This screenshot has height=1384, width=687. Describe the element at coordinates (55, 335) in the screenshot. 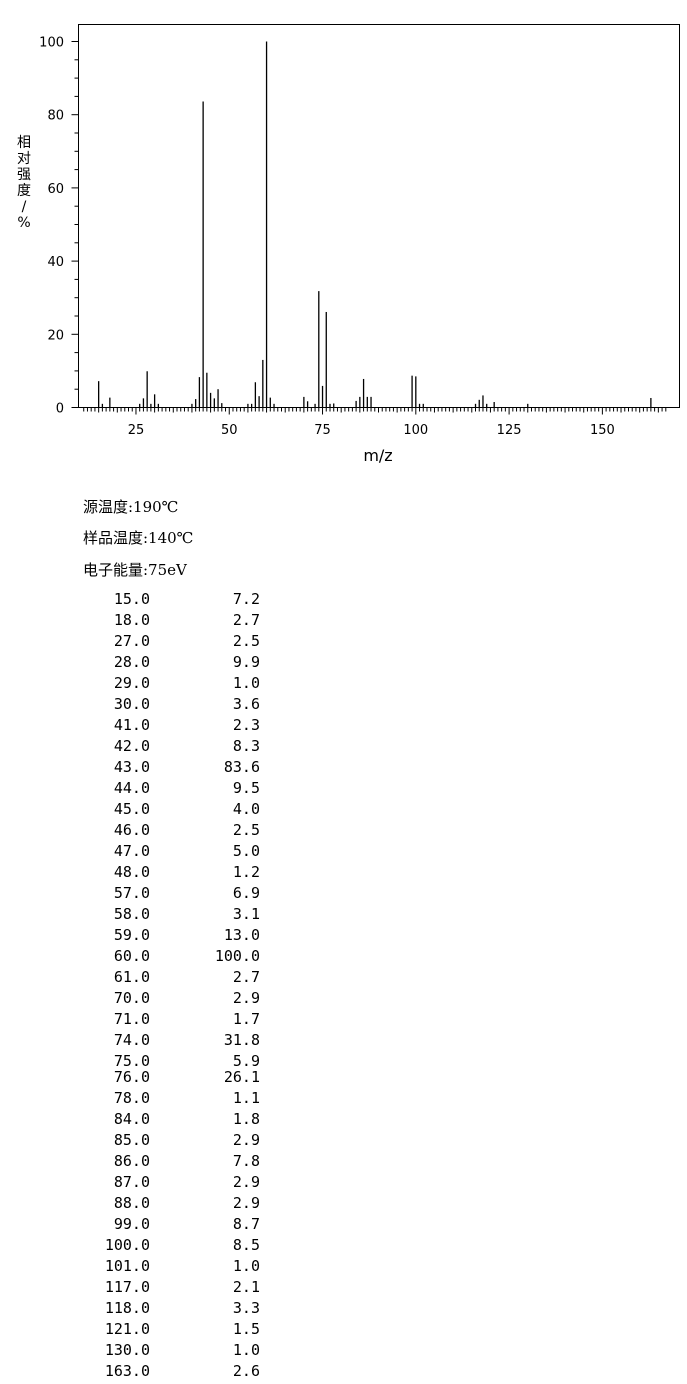

I see `y-tick-label: 20` at that location.